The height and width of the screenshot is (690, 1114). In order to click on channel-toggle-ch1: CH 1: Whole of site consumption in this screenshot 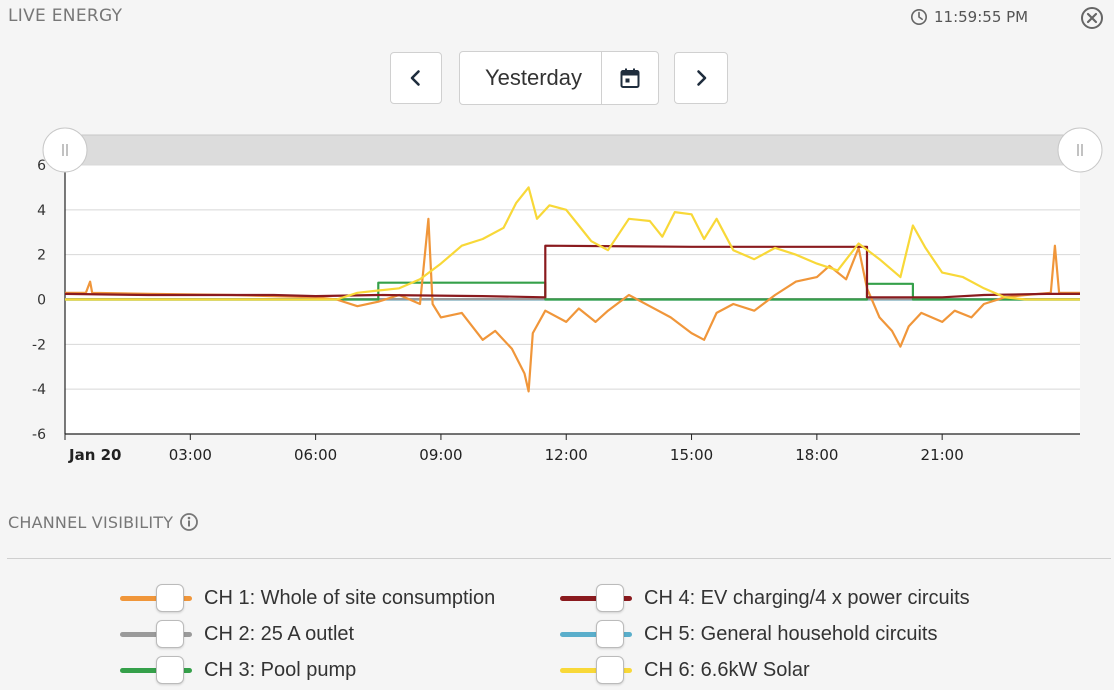, I will do `click(307, 598)`.